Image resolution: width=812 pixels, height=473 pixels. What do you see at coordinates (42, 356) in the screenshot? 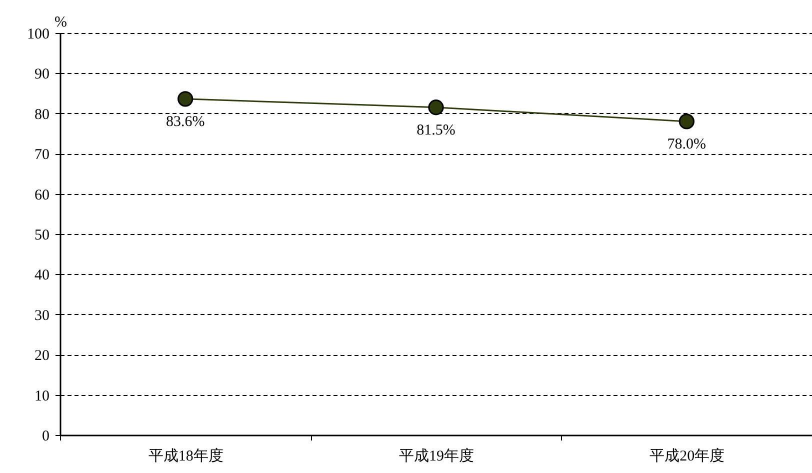
I see `y-tick-label: 20` at bounding box center [42, 356].